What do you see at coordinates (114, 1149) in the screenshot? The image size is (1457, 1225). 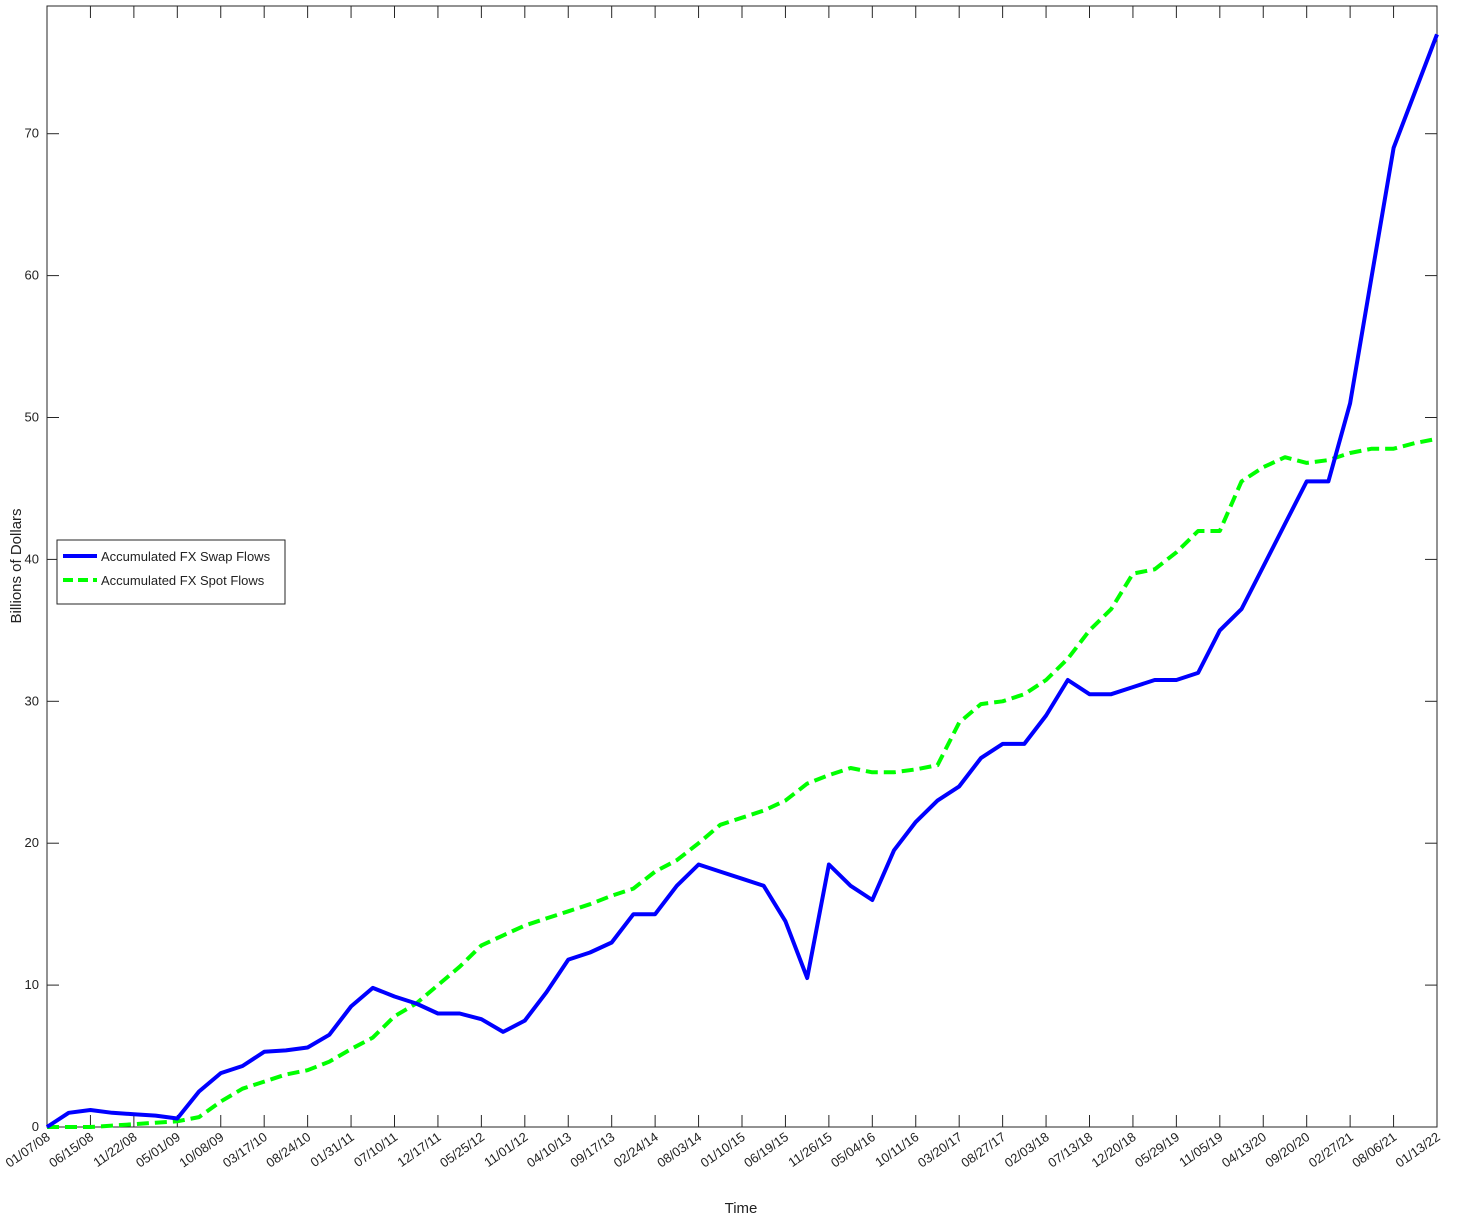 I see `x-tick-label: 11/22/08` at bounding box center [114, 1149].